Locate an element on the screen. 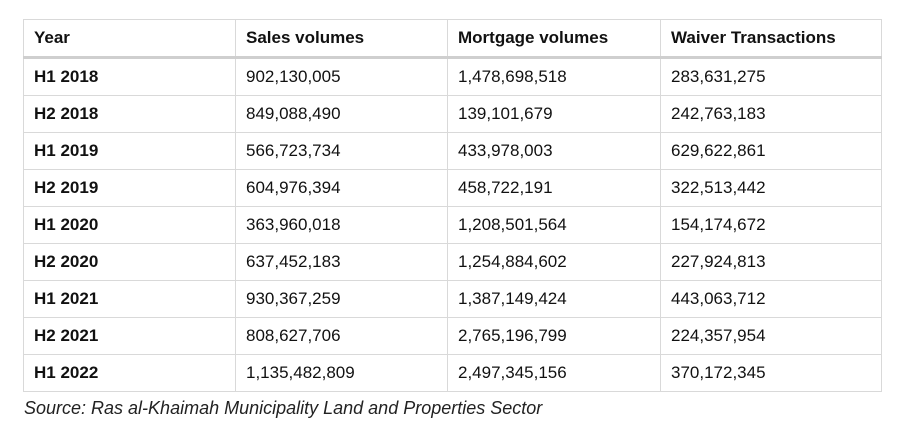  table-row: H1 2019 566,723,734 433,978,003 629,622,861 is located at coordinates (452, 151).